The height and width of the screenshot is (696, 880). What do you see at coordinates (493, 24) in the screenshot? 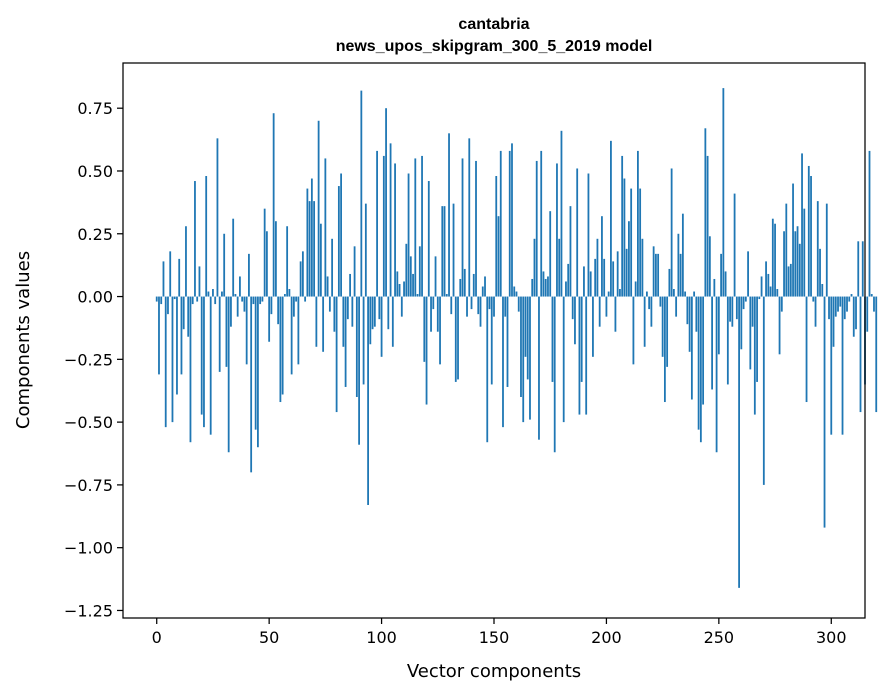
I see `chart-title: cantabria` at bounding box center [493, 24].